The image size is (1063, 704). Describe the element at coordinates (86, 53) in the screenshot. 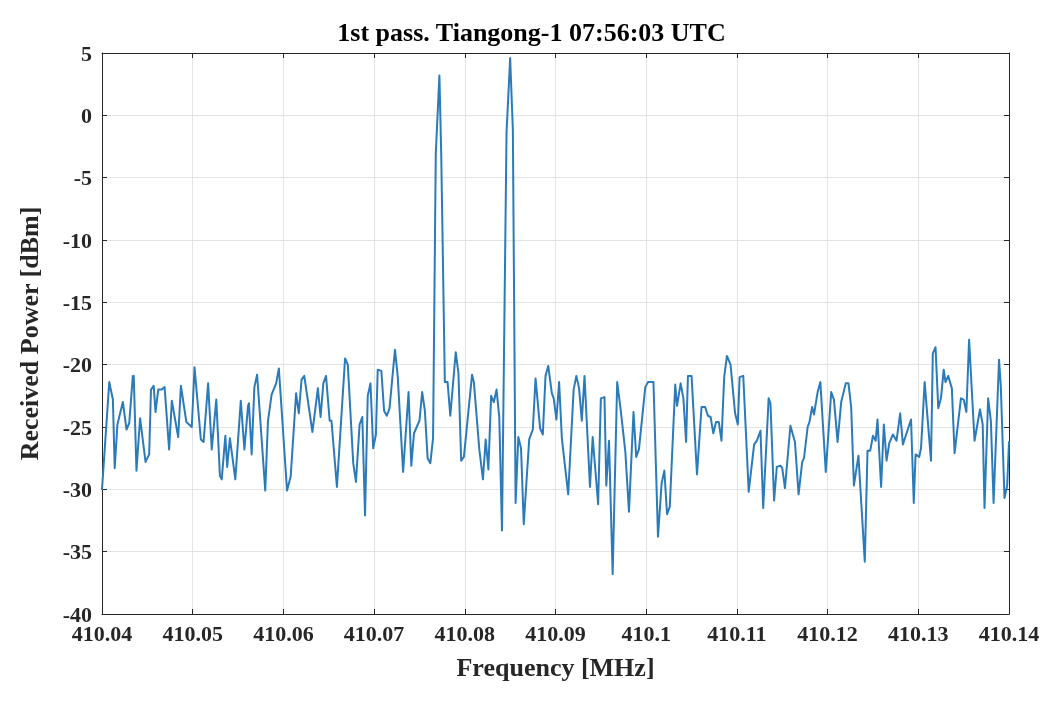

I see `y-tick-label: 5` at that location.